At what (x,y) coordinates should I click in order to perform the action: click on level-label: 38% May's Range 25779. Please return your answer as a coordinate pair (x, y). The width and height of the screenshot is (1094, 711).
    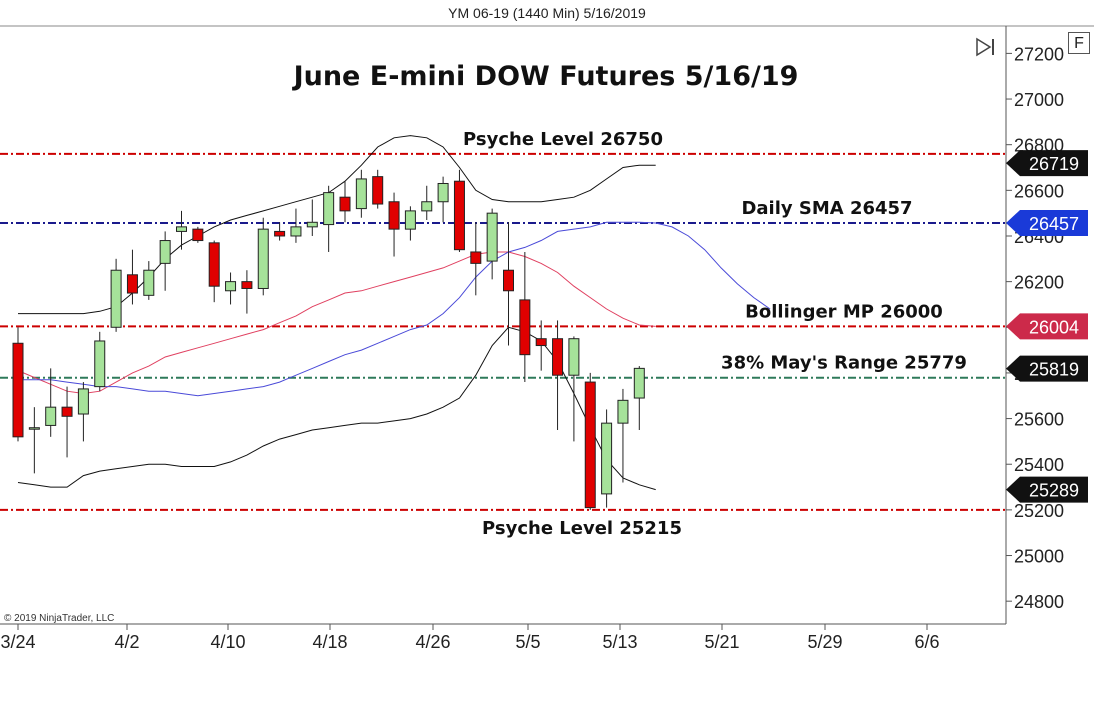
    Looking at the image, I should click on (844, 363).